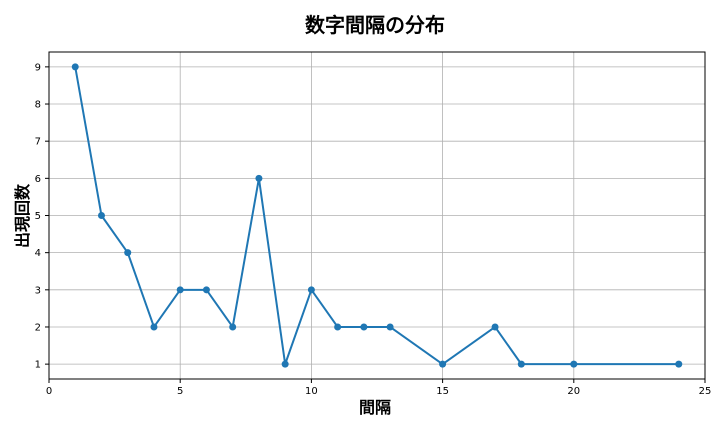  Describe the element at coordinates (705, 391) in the screenshot. I see `x-tick-label: 25` at that location.